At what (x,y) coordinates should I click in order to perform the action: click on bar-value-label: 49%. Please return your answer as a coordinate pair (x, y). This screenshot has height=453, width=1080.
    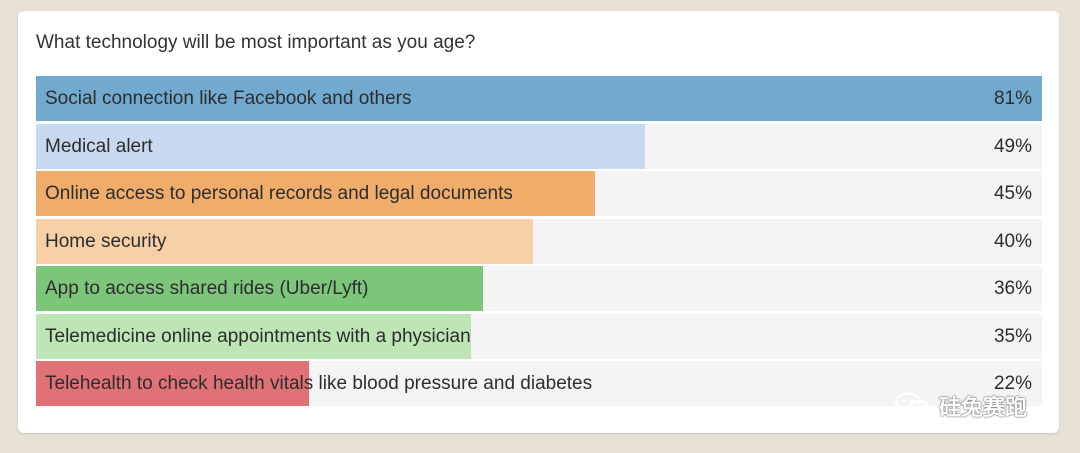
    Looking at the image, I should click on (1012, 146).